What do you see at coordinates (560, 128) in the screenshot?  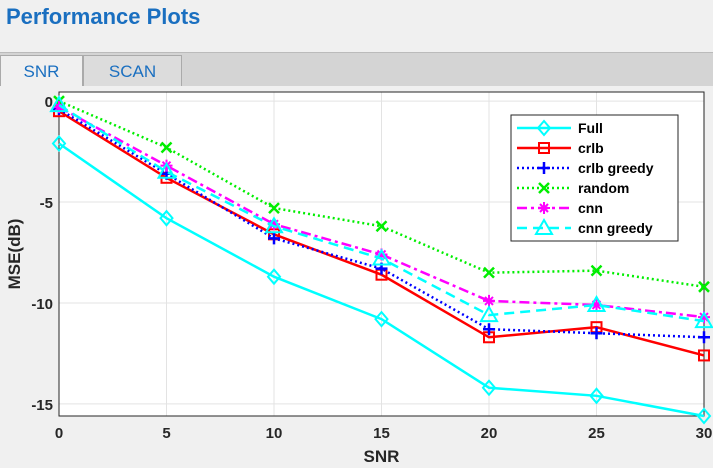 I see `legend-item: Full` at bounding box center [560, 128].